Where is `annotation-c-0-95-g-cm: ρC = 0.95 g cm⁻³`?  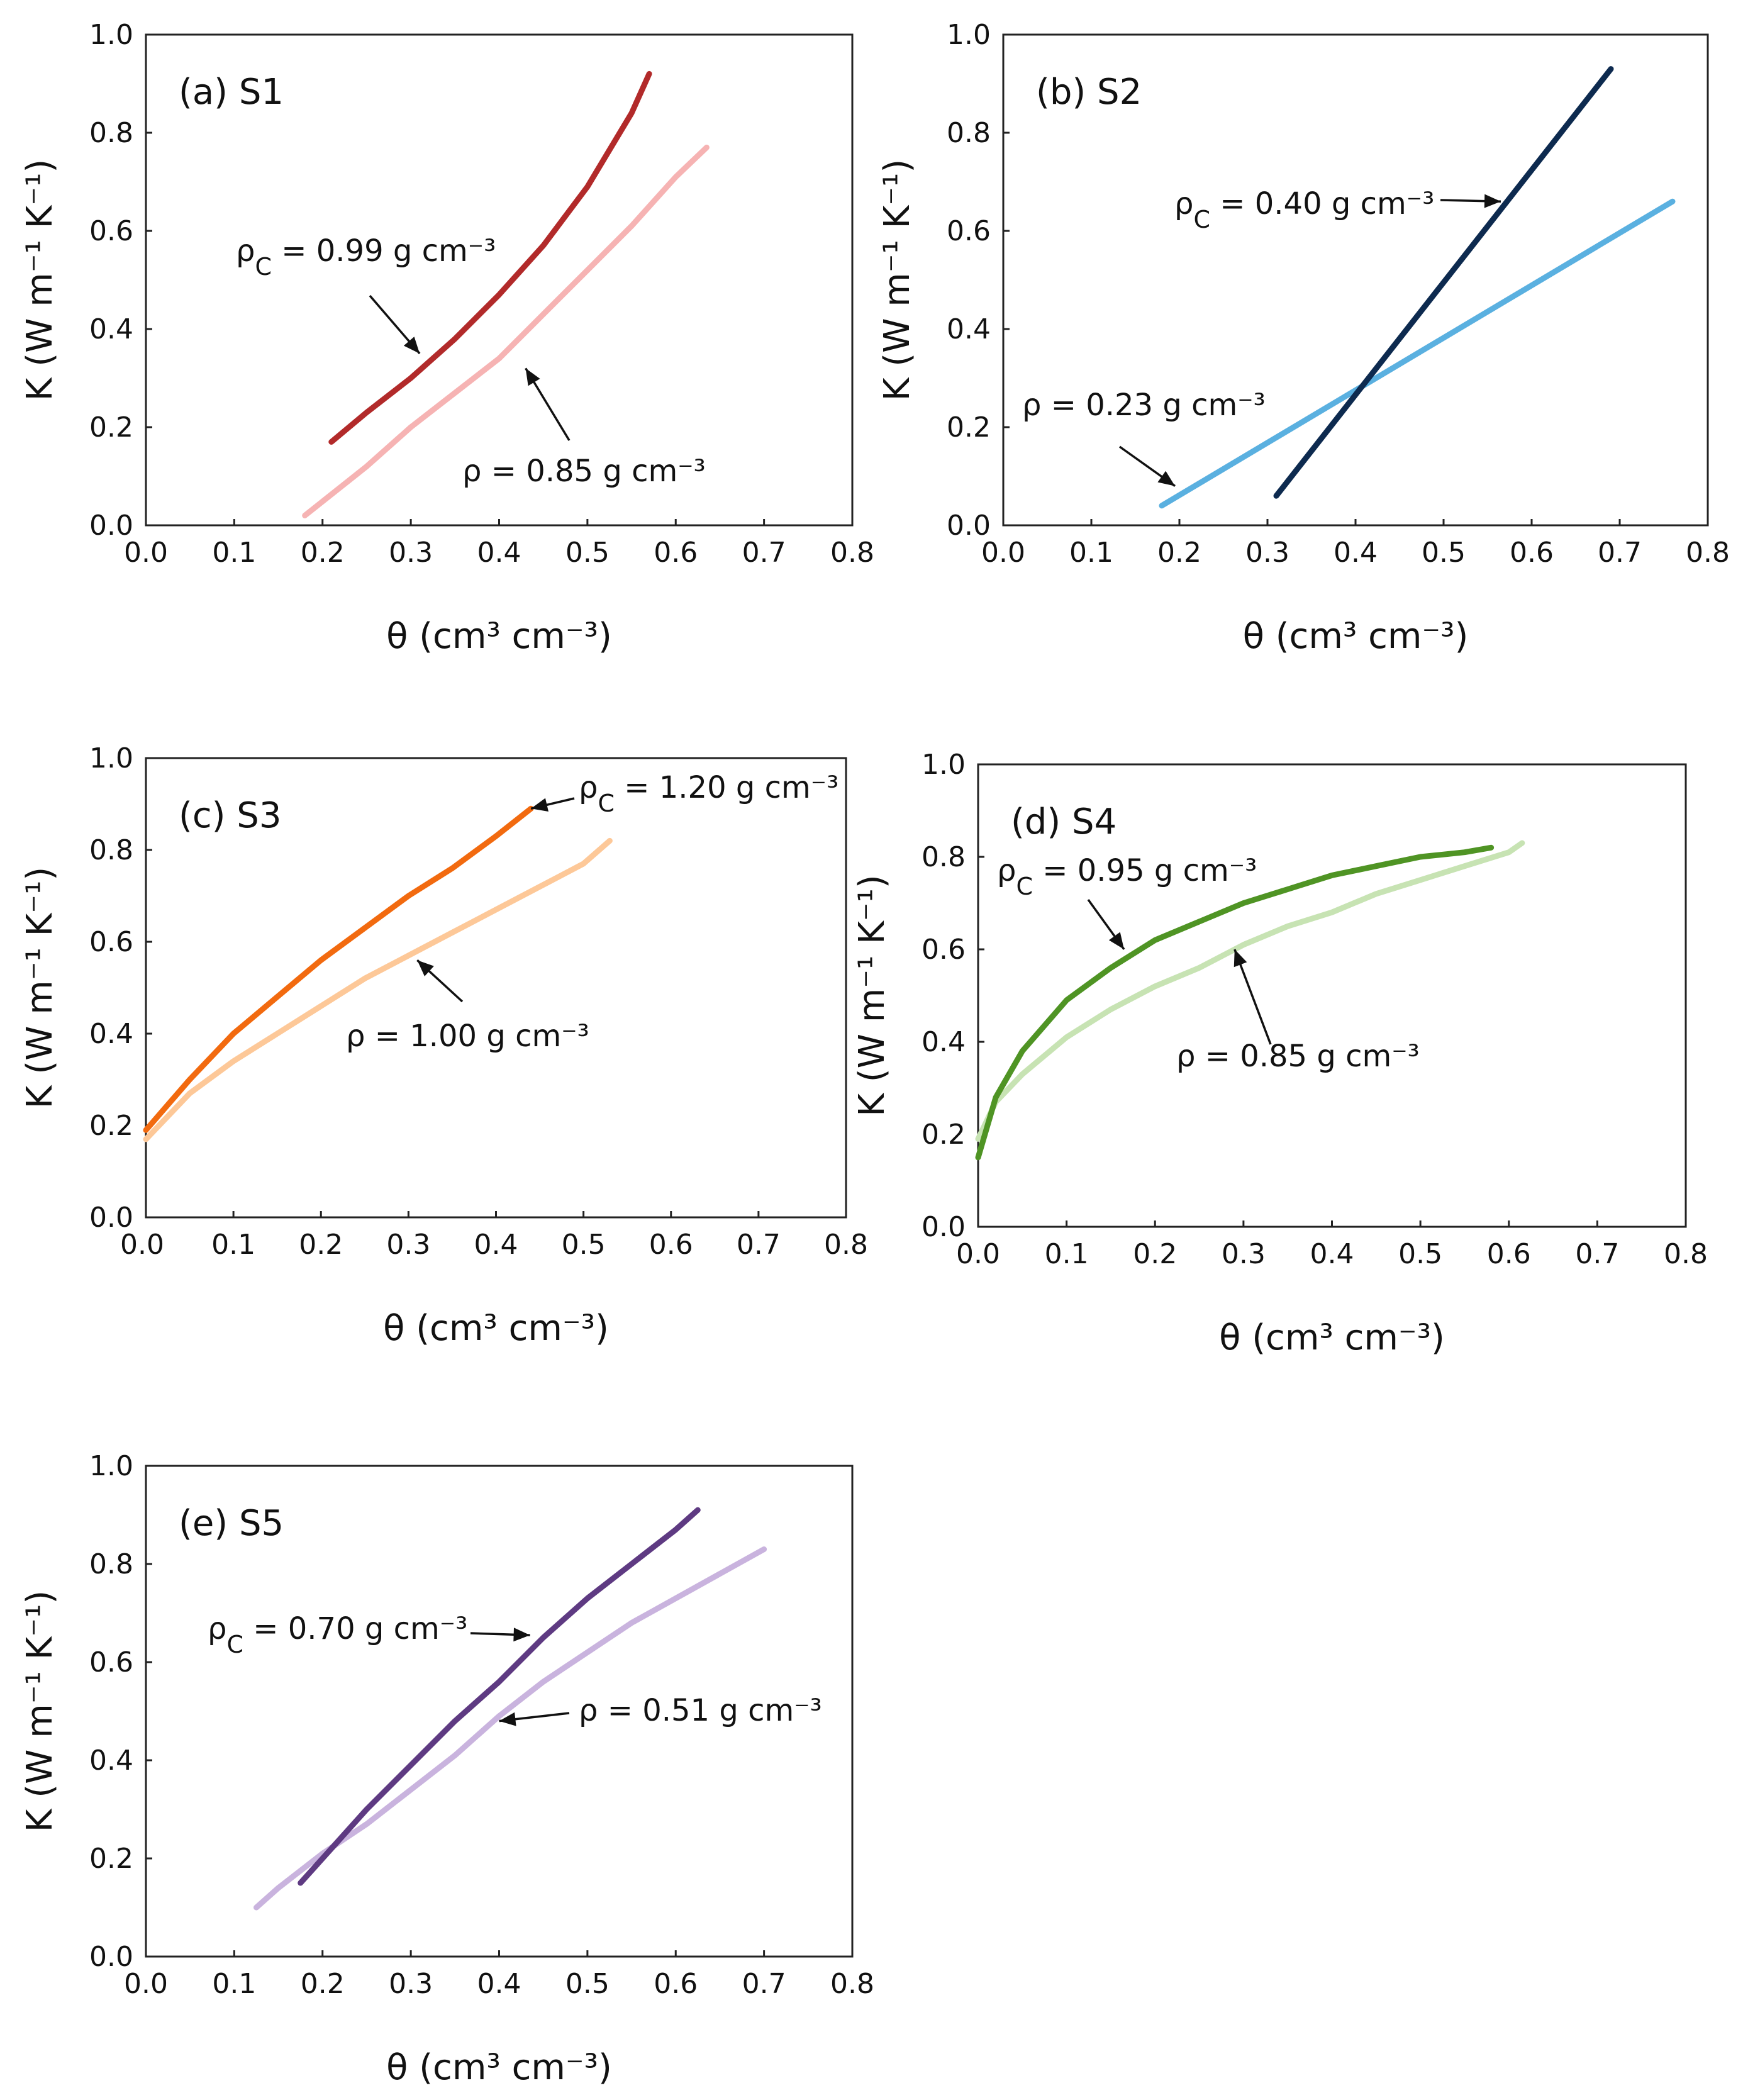 annotation-c-0-95-g-cm: ρC = 0.95 g cm⁻³ is located at coordinates (1127, 902).